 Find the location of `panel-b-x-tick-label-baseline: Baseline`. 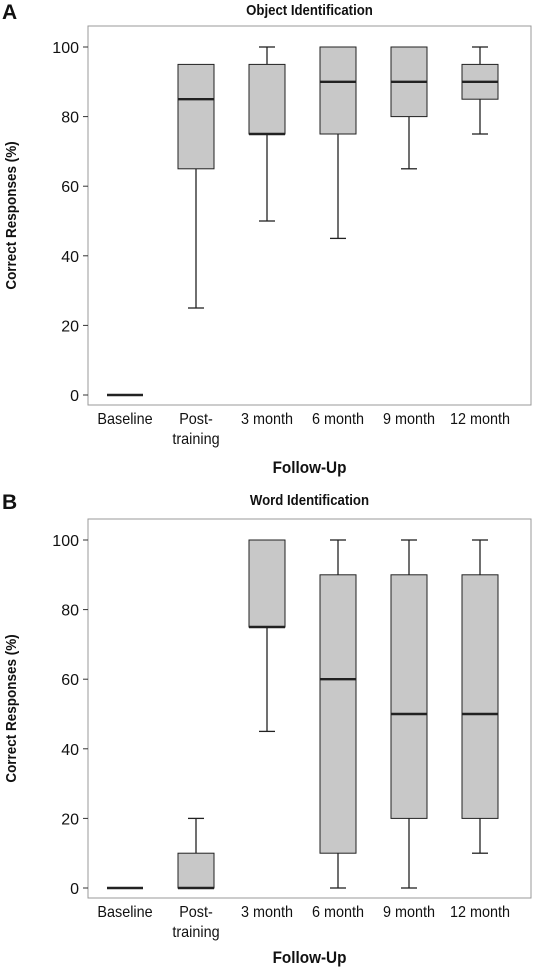

panel-b-x-tick-label-baseline: Baseline is located at coordinates (124, 912).